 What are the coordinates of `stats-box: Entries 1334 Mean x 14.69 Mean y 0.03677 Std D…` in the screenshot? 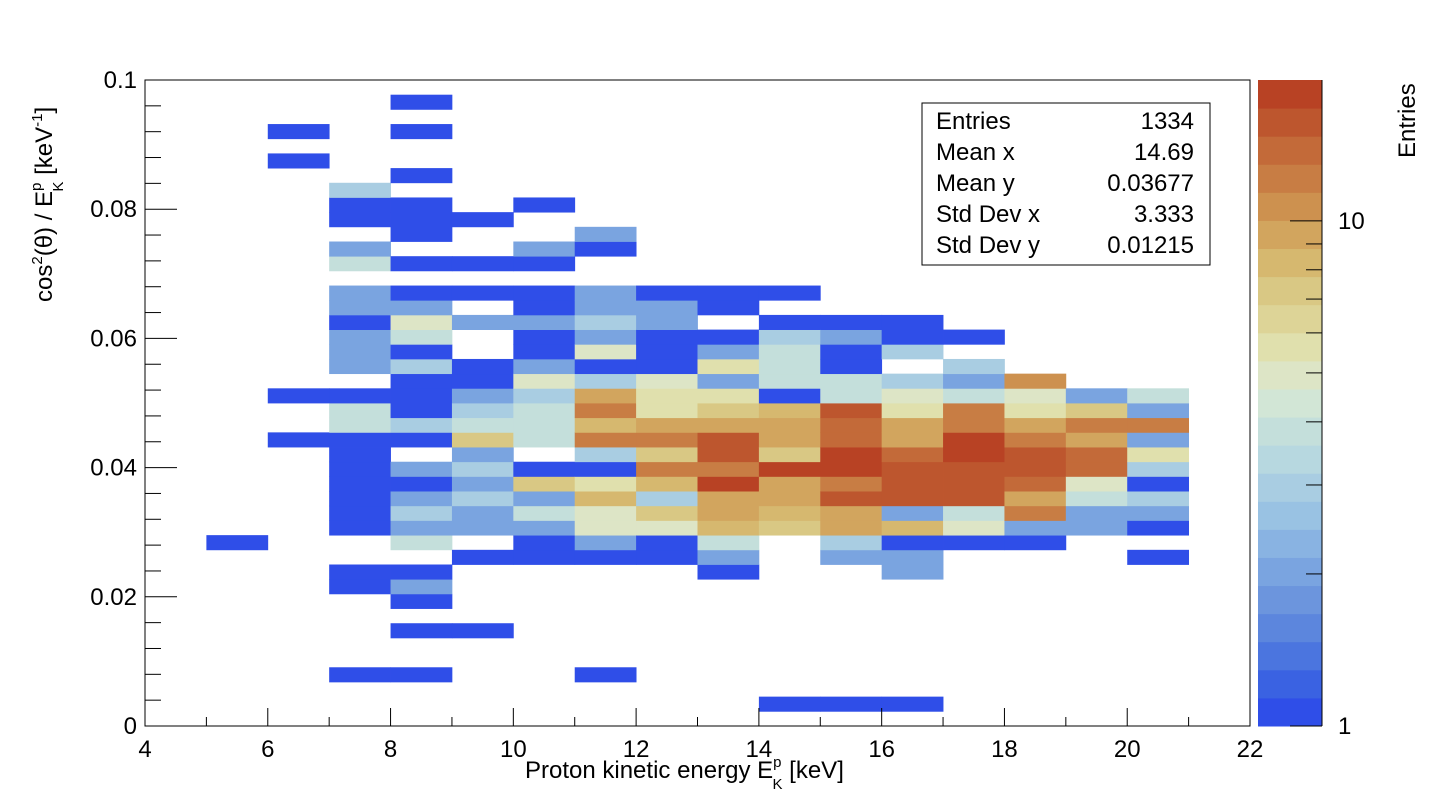 It's located at (1066, 184).